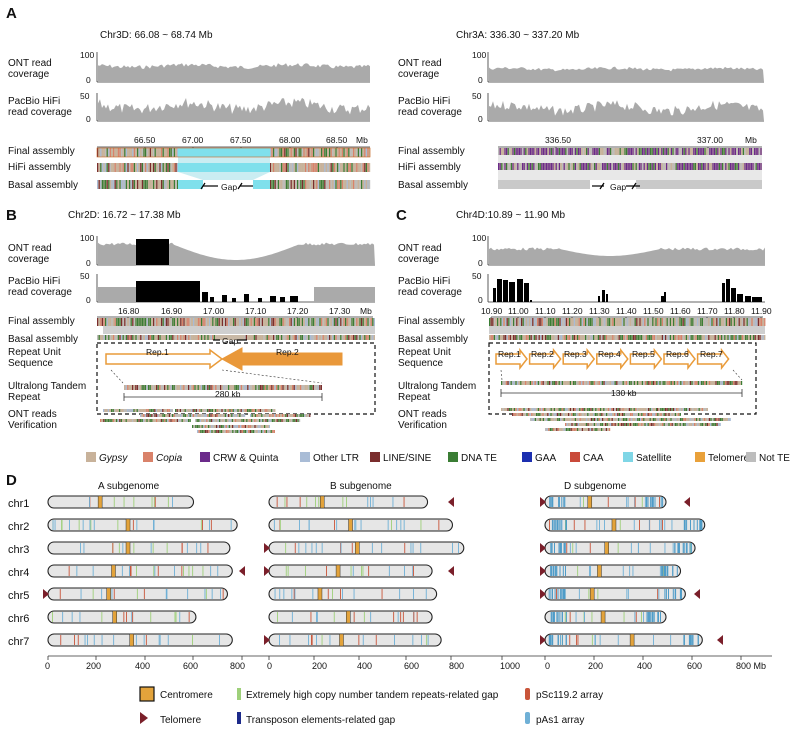  I want to click on chr-label: chr3, so click(18, 550).